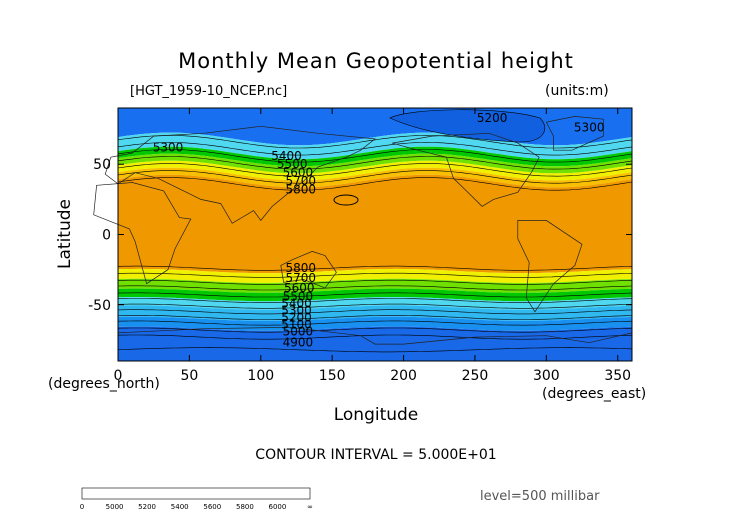 The image size is (752, 532). I want to click on x-tick-label: 50, so click(189, 376).